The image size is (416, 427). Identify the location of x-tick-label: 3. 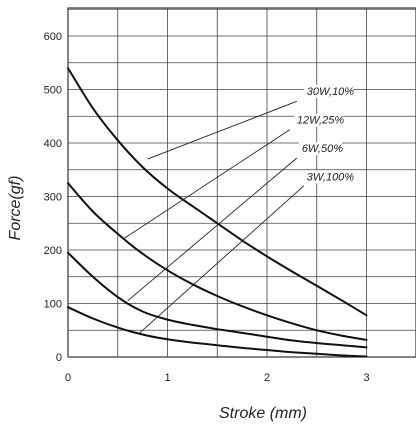
(366, 378).